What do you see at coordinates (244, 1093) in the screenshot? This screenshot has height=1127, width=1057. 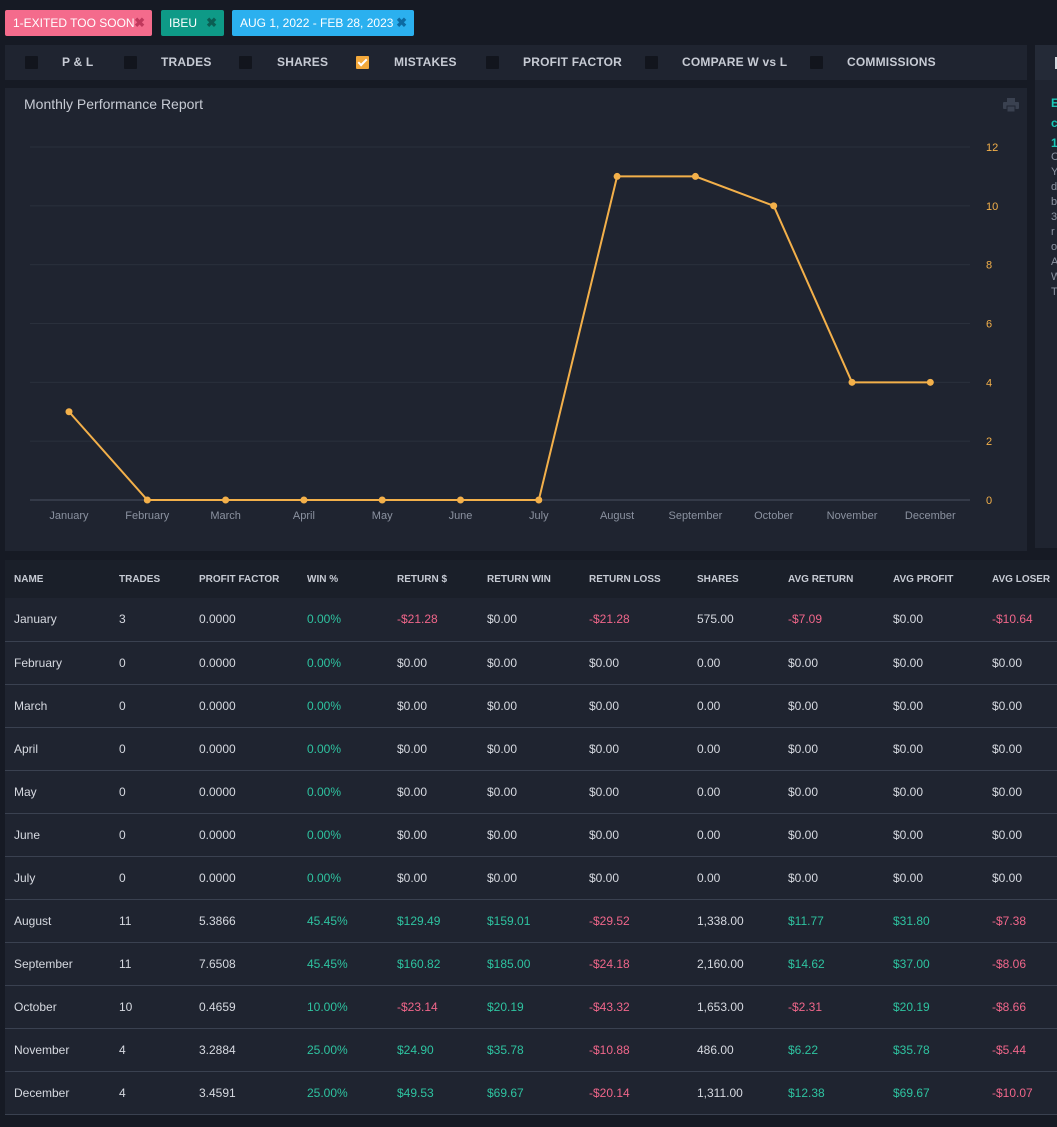 I see `table-cell: 3.4591` at bounding box center [244, 1093].